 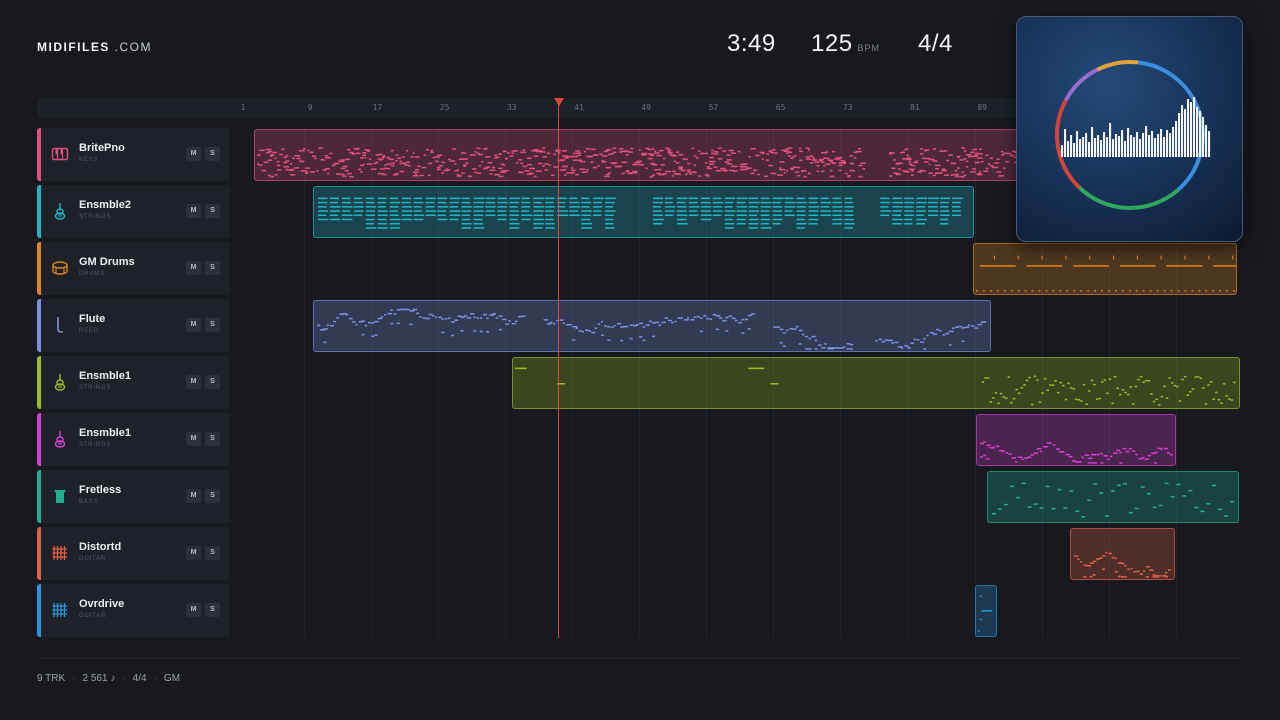 I want to click on track-name: Ensmble2, so click(x=105, y=205).